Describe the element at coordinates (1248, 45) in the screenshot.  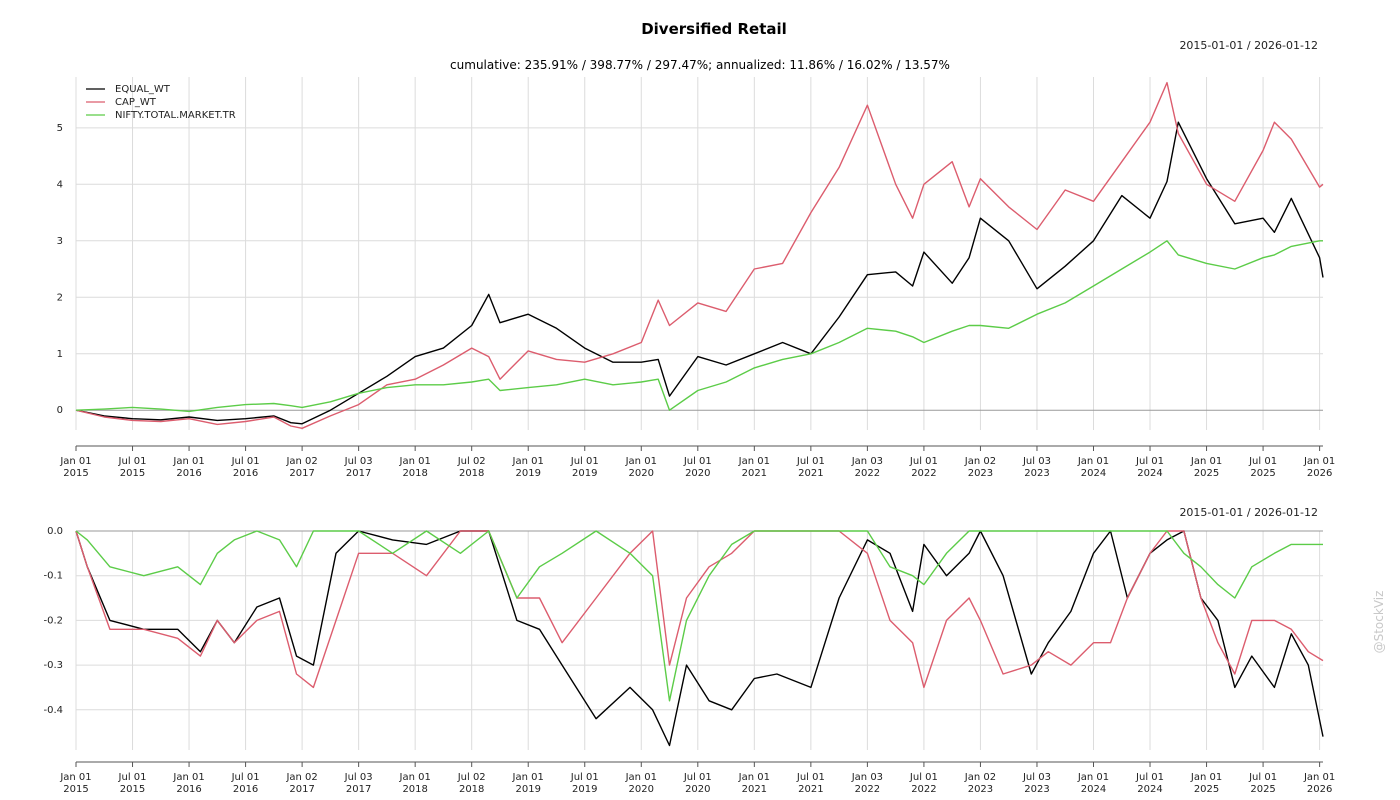
I see `date-range-top: 2015-01-01 / 2026-01-12` at that location.